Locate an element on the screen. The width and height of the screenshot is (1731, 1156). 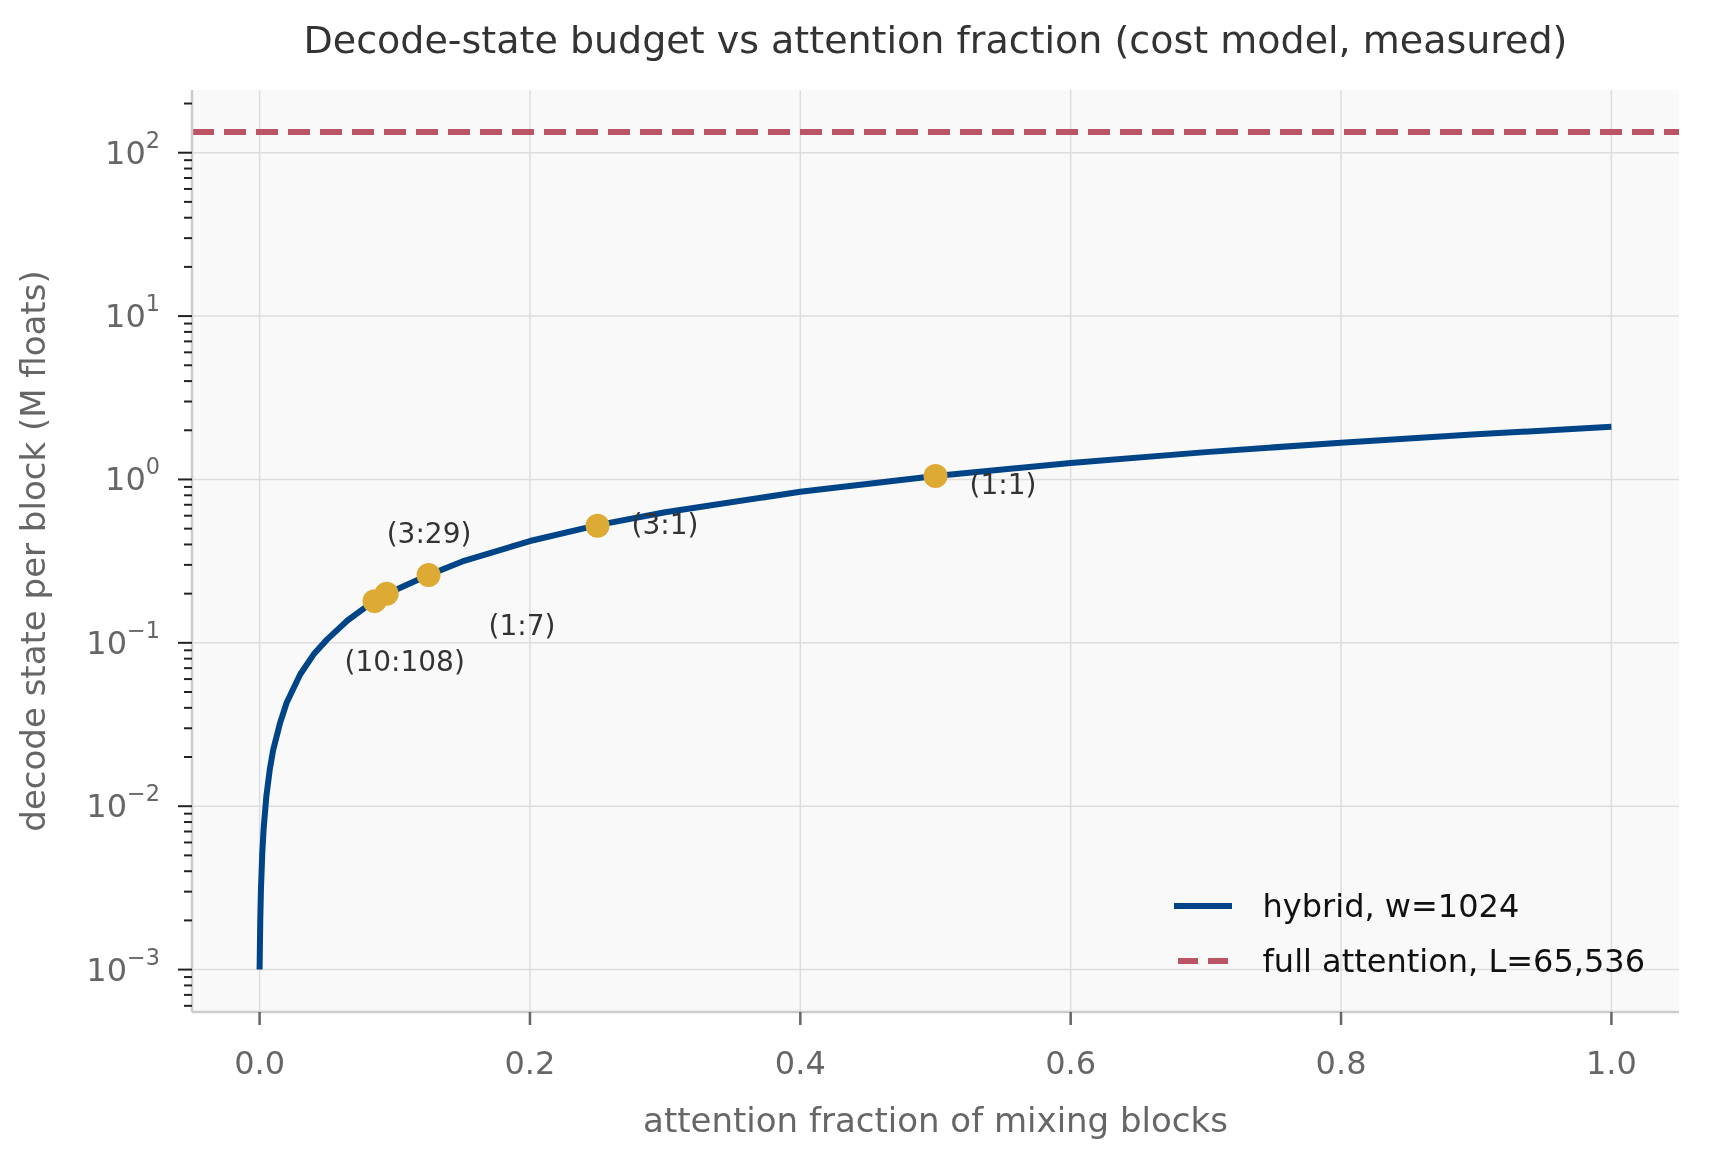
x-tick-label: 0.8 is located at coordinates (1341, 1062).